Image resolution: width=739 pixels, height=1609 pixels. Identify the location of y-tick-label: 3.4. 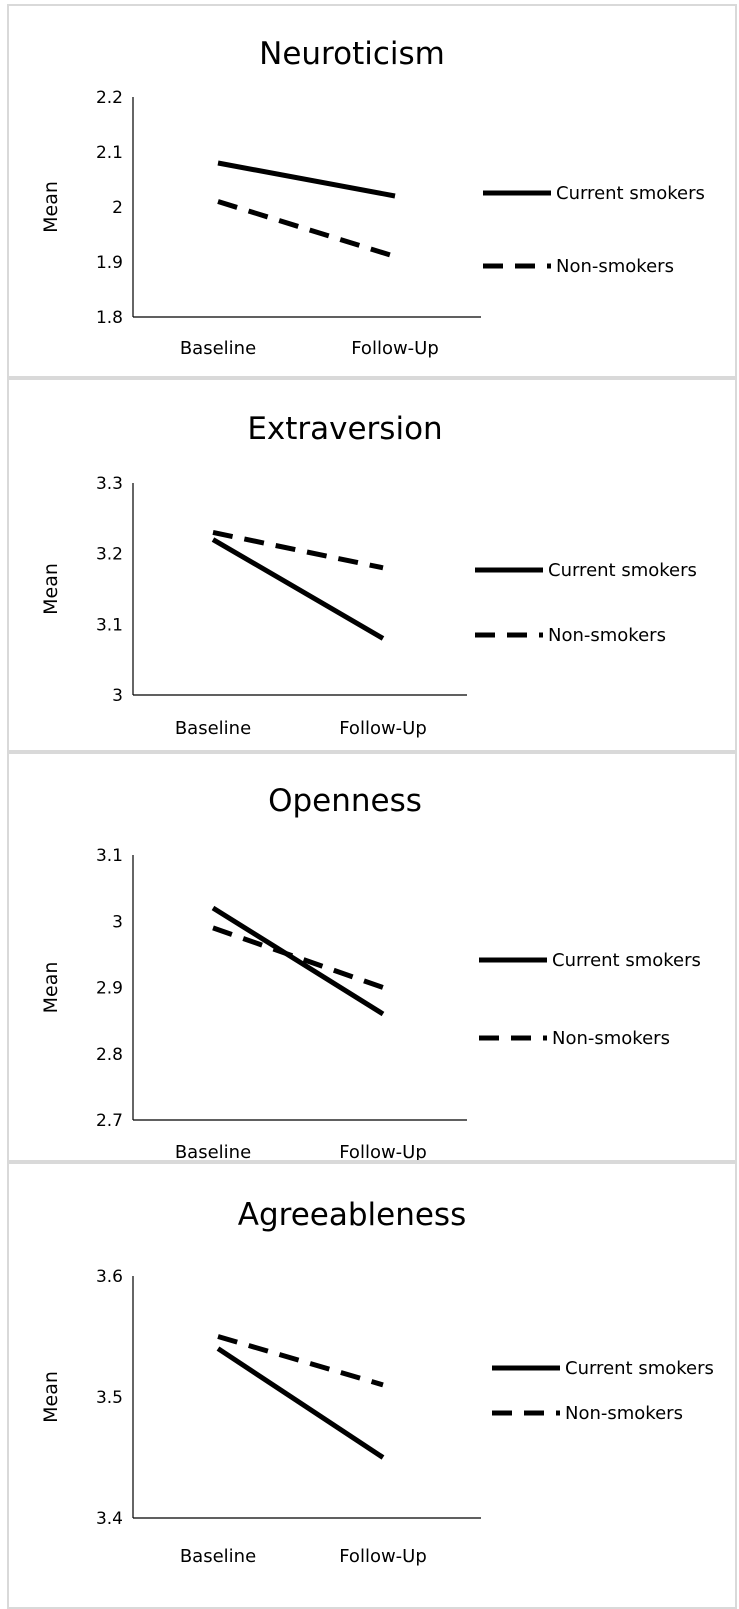
(109, 1519).